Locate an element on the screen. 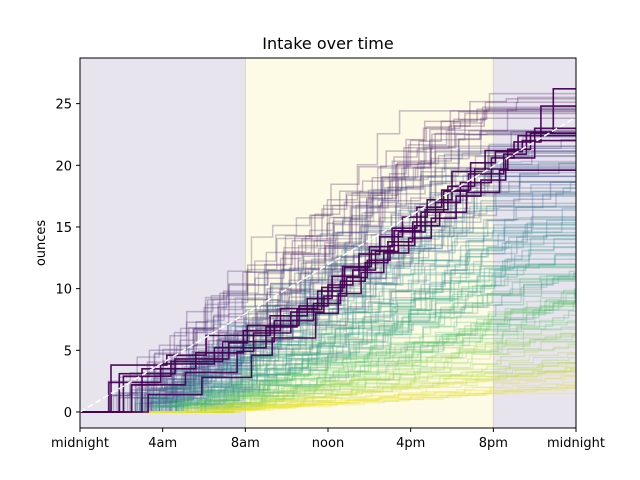 The image size is (640, 480). x-tick-label: 4am is located at coordinates (162, 443).